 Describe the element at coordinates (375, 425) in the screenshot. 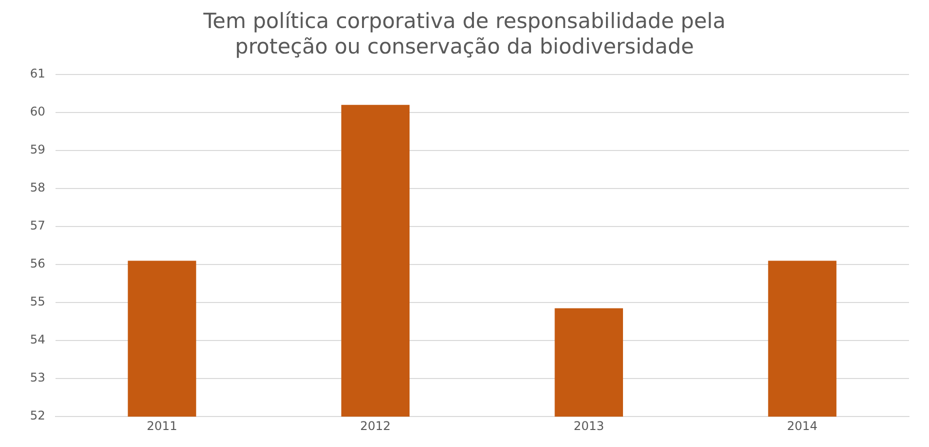

I see `x-tick-label: 2012` at that location.